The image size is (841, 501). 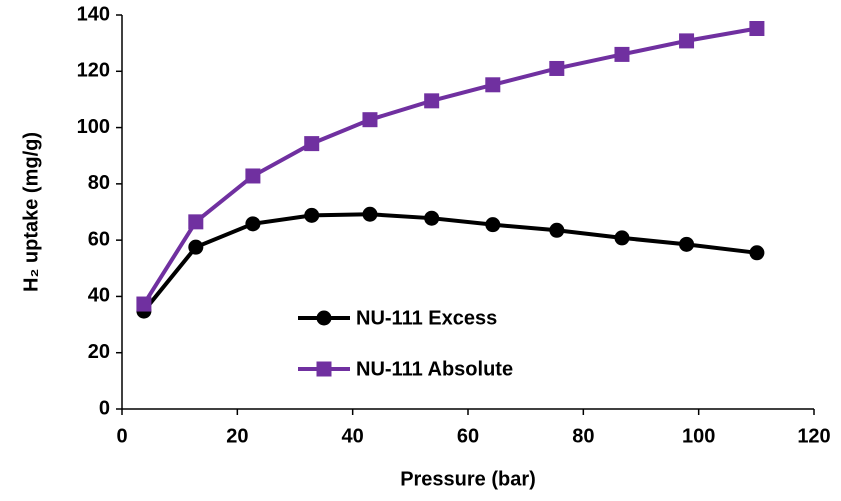 I want to click on y-axis-title: H₂ uptake (mg/g), so click(x=31, y=212).